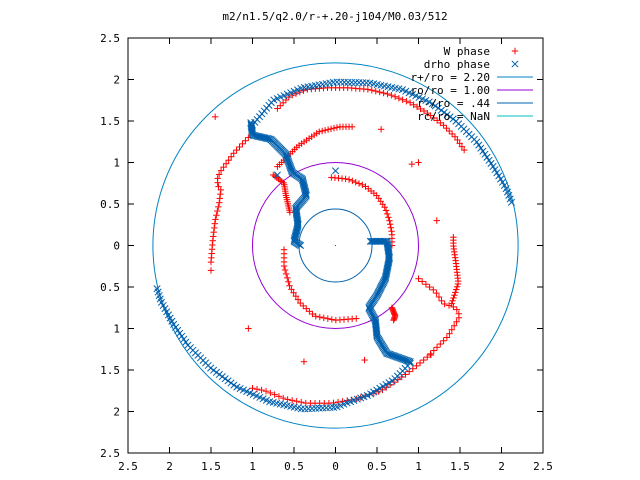 Image resolution: width=640 pixels, height=480 pixels. Describe the element at coordinates (211, 466) in the screenshot. I see `x-tick-label: 1.5` at that location.